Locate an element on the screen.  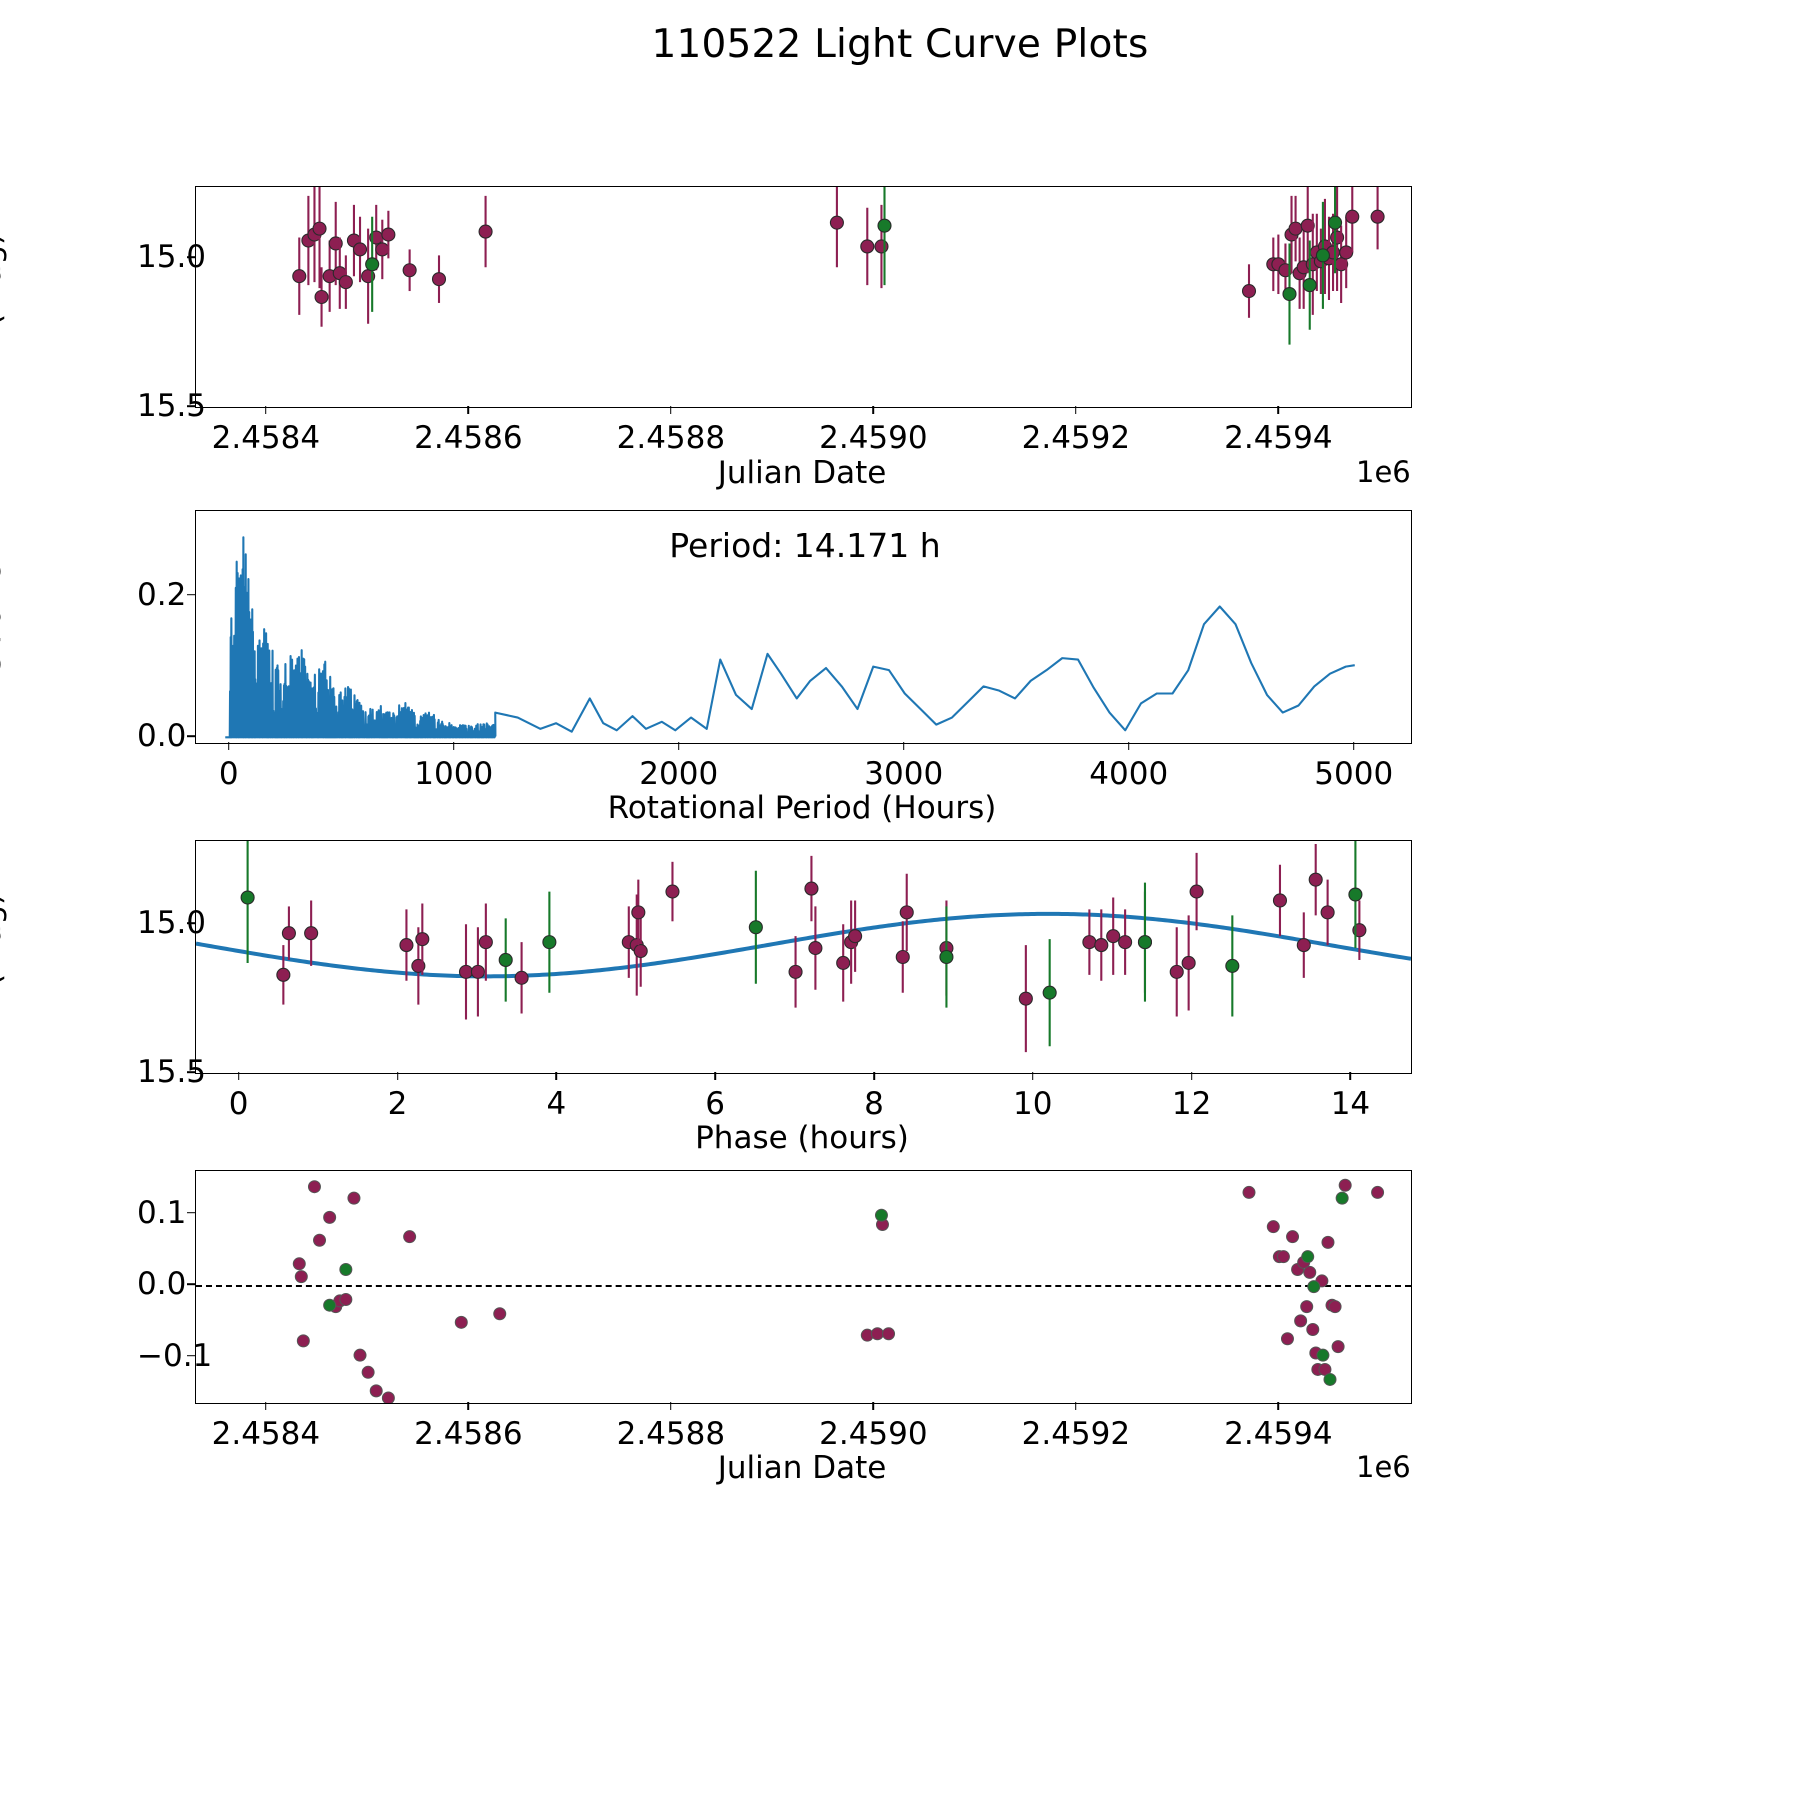
axis-label-x-4: Julian Date is located at coordinates (802, 1468).